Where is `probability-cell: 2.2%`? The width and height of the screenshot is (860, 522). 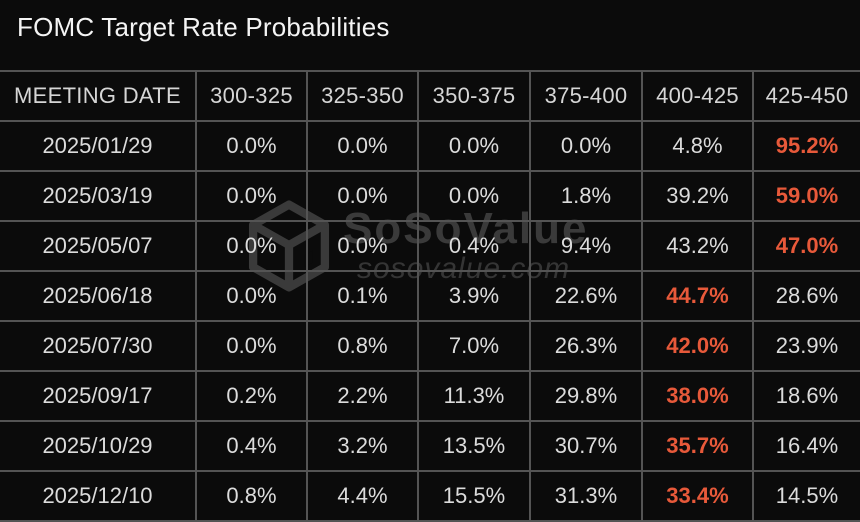 probability-cell: 2.2% is located at coordinates (362, 396).